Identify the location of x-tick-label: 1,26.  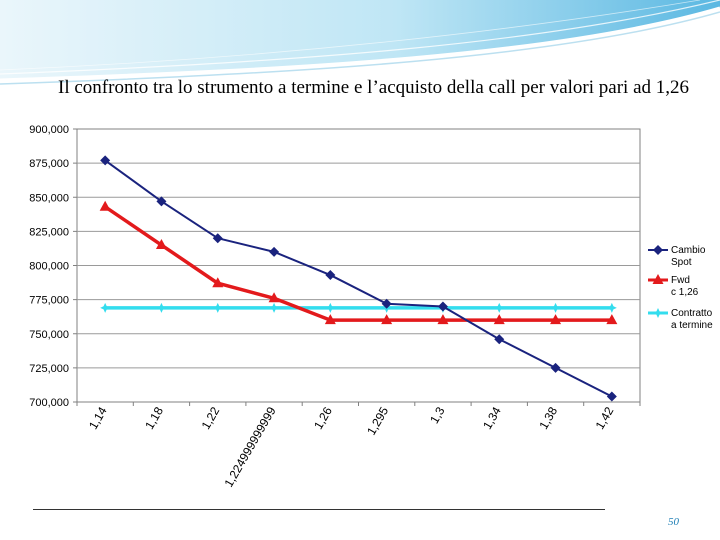
(323, 418).